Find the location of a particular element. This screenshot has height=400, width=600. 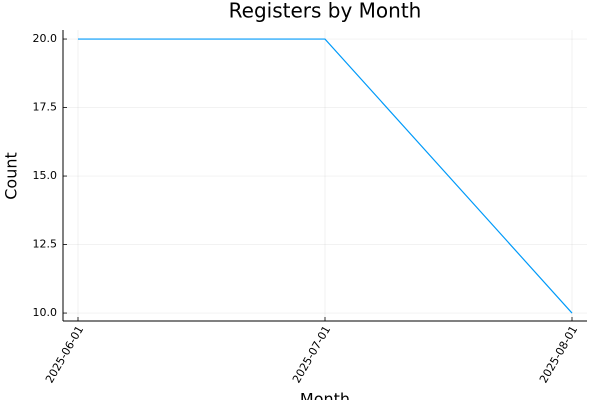

x-axis-label: Month is located at coordinates (325, 395).